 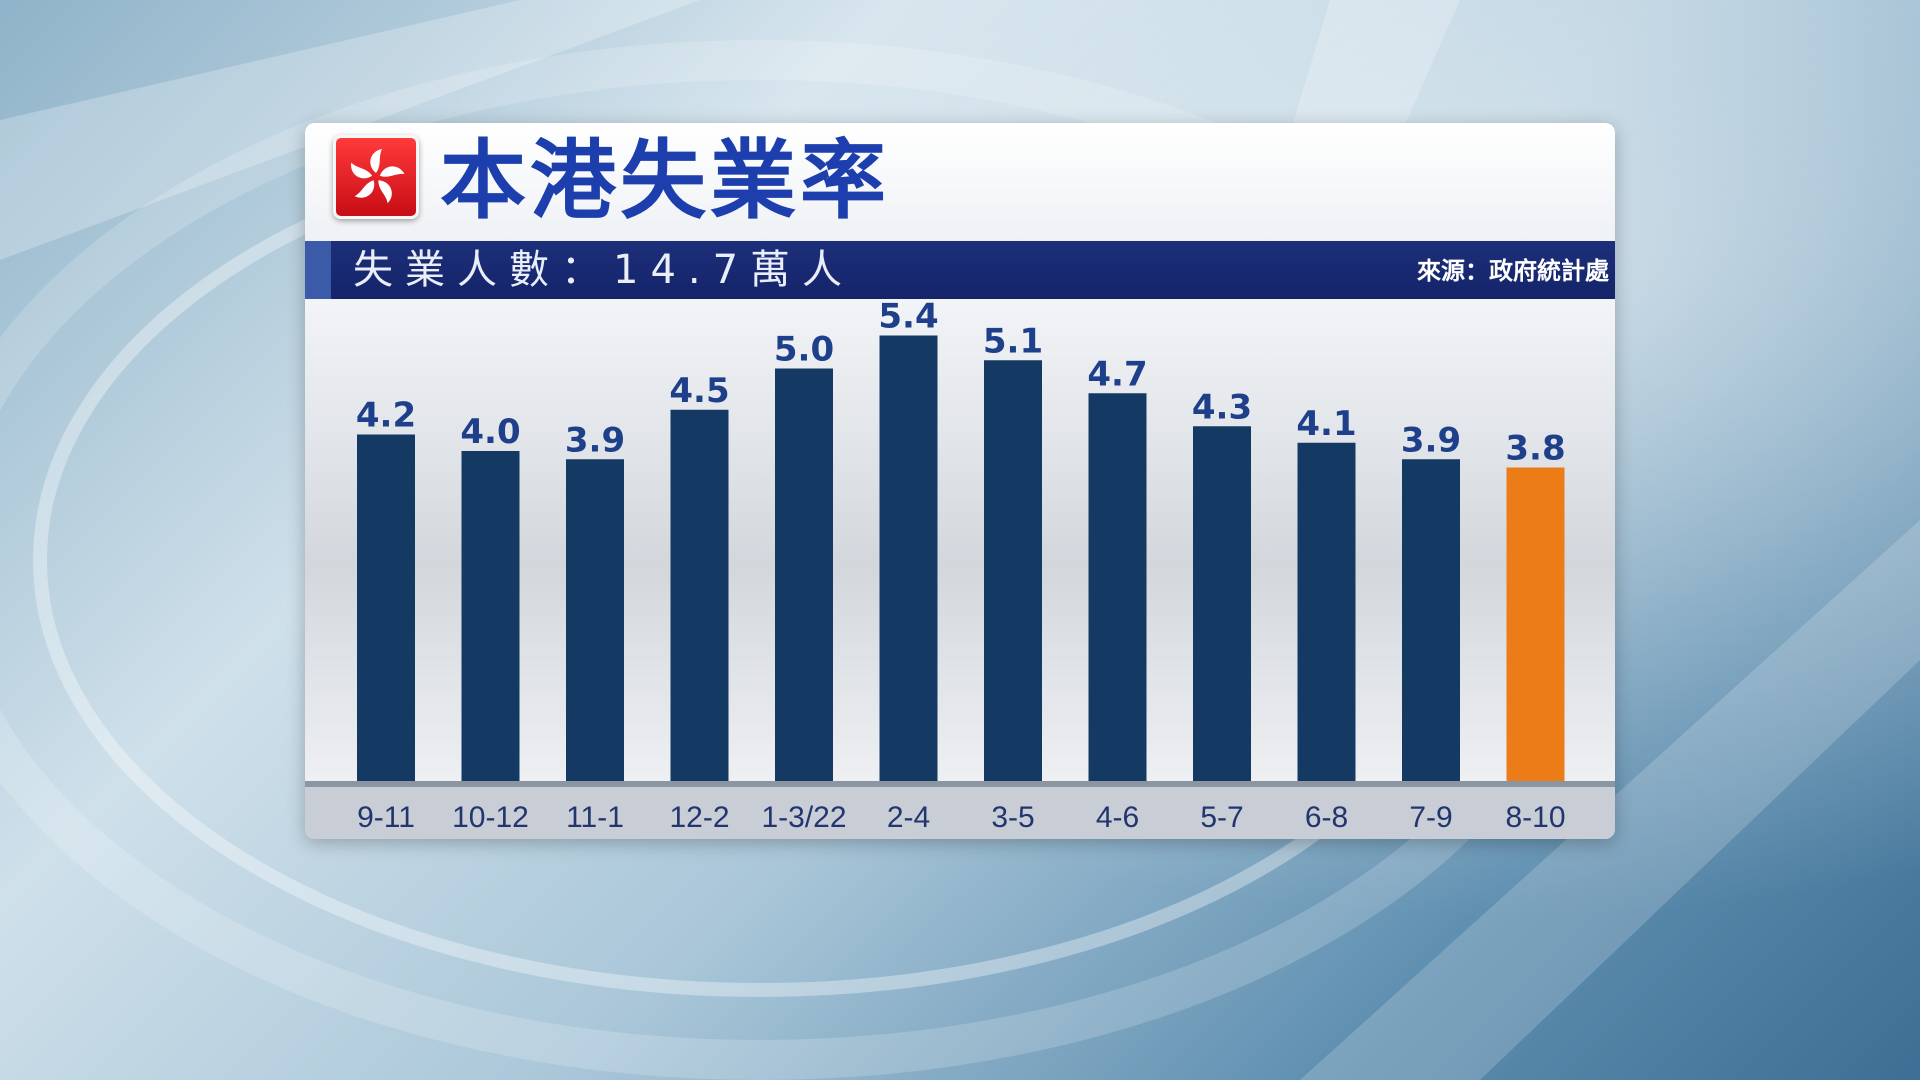 What do you see at coordinates (1117, 817) in the screenshot?
I see `x-tick-label-4-6: 4-6` at bounding box center [1117, 817].